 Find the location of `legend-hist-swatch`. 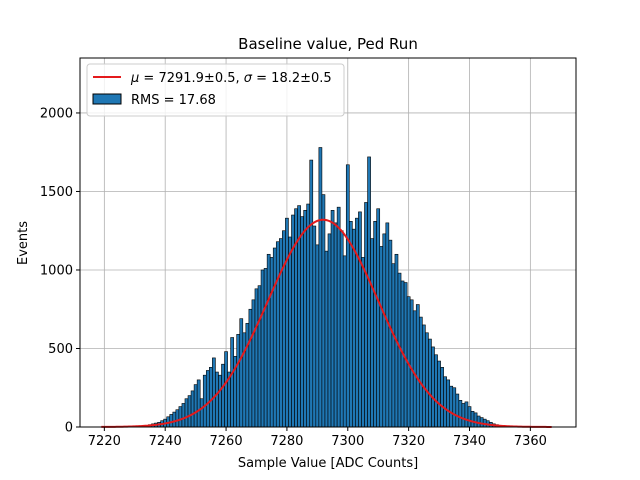

legend-hist-swatch is located at coordinates (107, 99).